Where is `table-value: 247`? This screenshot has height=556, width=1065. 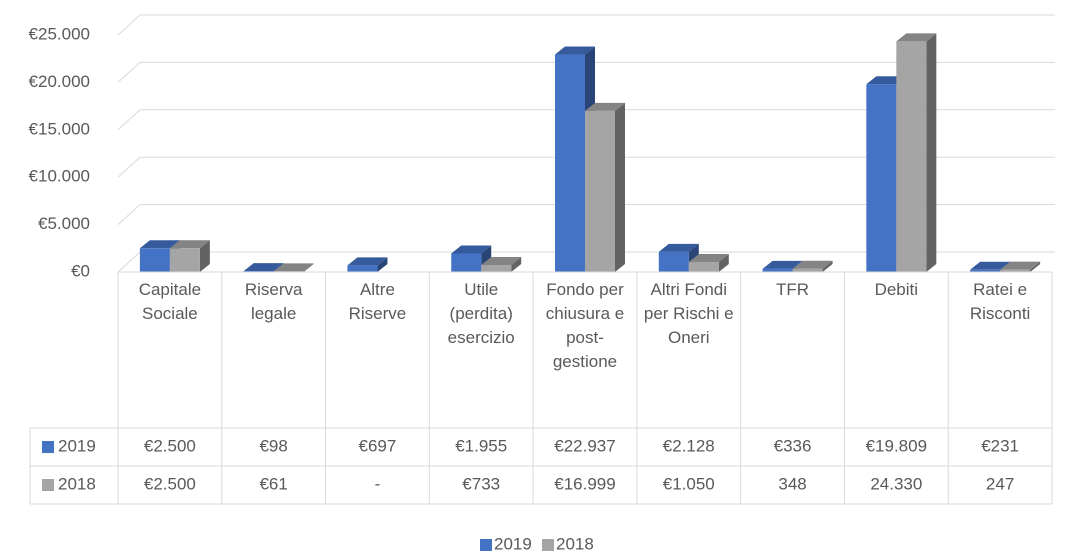
table-value: 247 is located at coordinates (1000, 483).